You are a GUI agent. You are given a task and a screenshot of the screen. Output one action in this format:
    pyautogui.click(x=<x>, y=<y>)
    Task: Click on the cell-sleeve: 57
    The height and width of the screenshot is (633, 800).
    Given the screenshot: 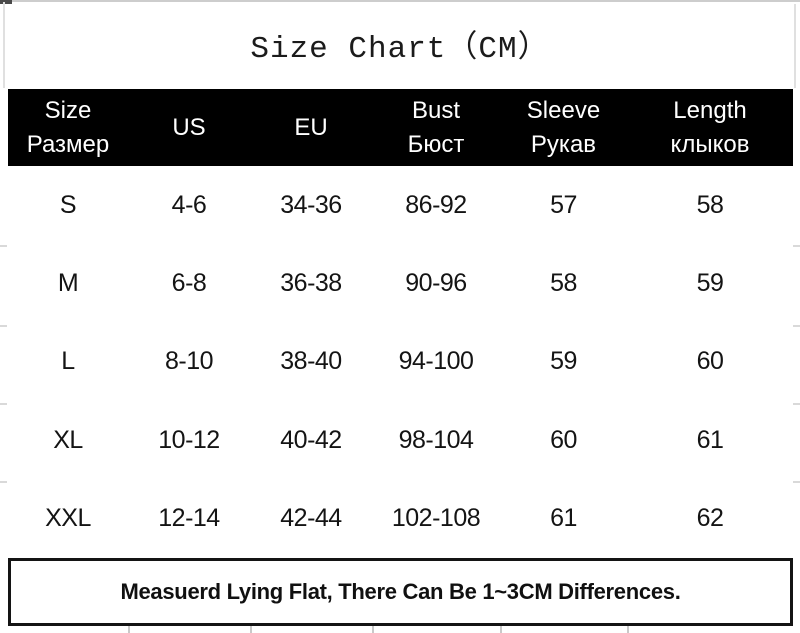 What is the action you would take?
    pyautogui.click(x=563, y=204)
    